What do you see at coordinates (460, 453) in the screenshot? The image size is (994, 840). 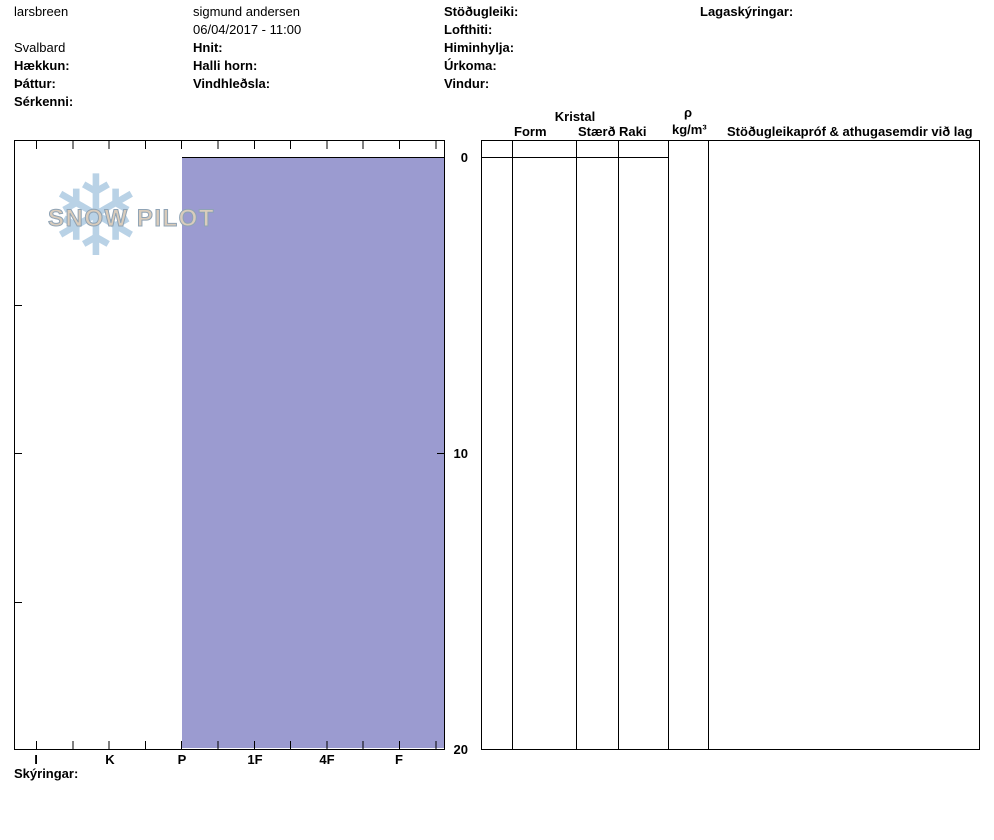 I see `depth-label-10: 10` at bounding box center [460, 453].